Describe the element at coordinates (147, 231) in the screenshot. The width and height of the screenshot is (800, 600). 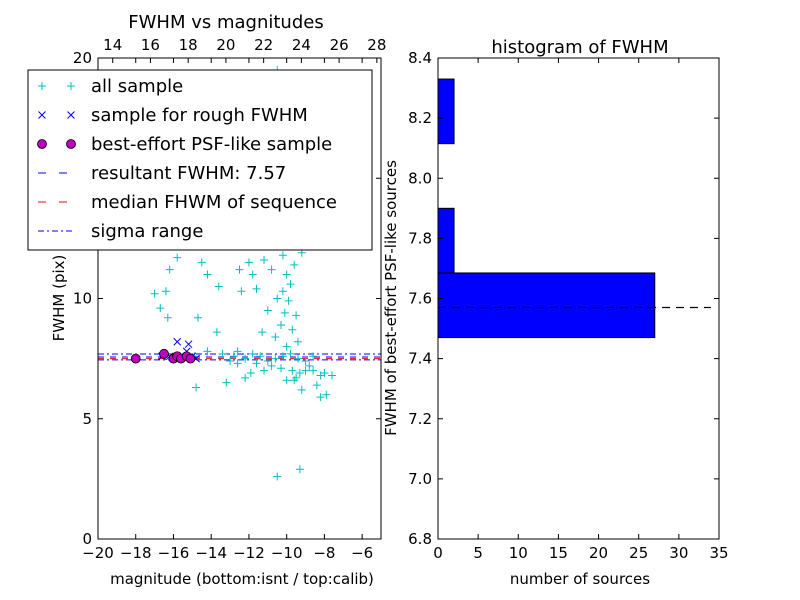
I see `legend-label: sigma range` at that location.